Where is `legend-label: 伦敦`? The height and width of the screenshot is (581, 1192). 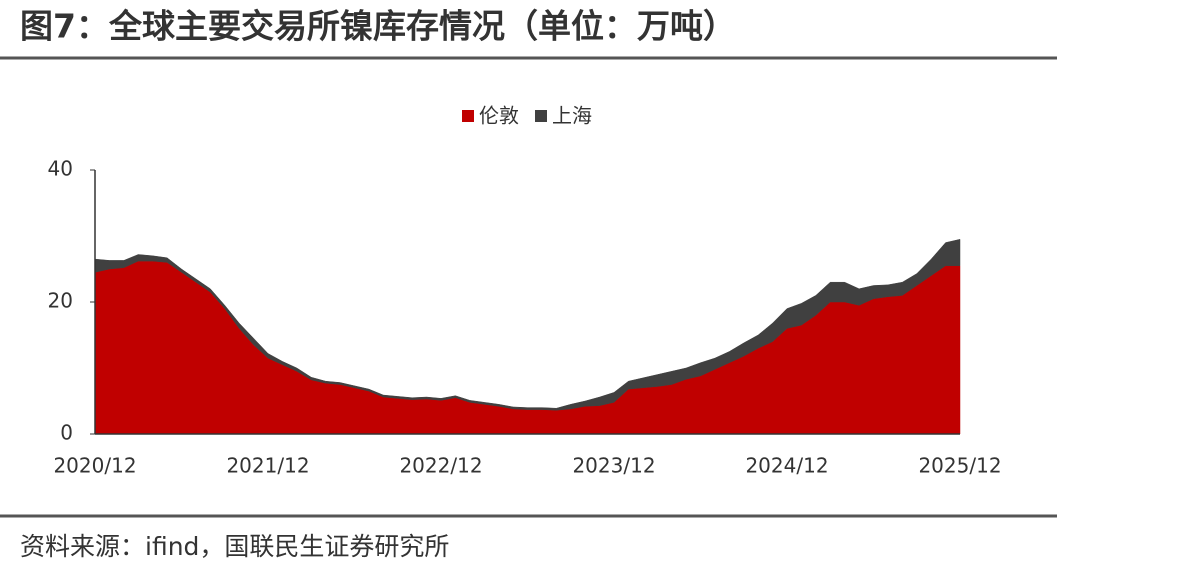
legend-label: 伦敦 is located at coordinates (499, 116).